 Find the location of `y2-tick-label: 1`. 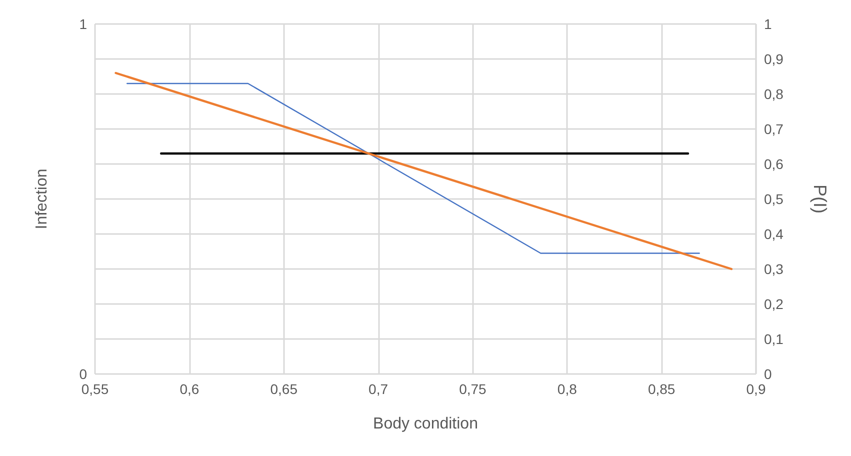

y2-tick-label: 1 is located at coordinates (768, 24).